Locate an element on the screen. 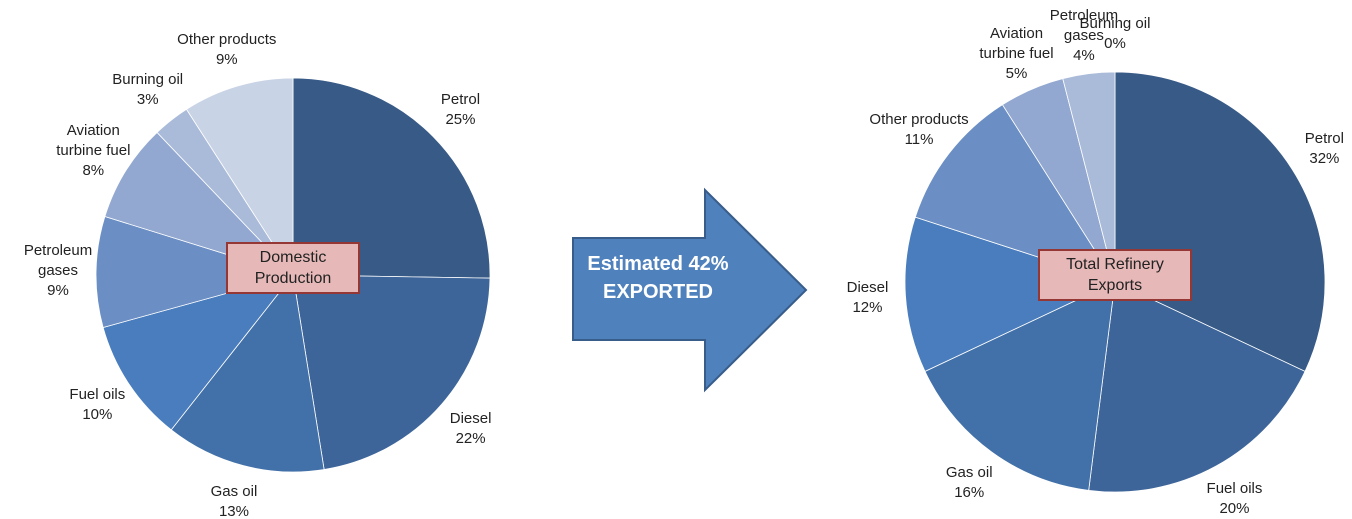 The image size is (1352, 519). pie-title: Domestic Production is located at coordinates (293, 268).